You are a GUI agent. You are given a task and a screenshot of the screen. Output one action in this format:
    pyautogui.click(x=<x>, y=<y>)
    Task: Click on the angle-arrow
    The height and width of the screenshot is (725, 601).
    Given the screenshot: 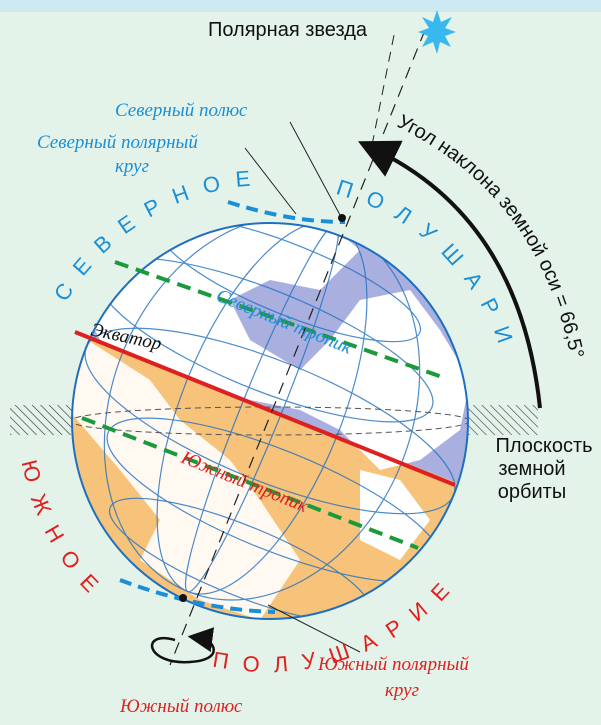 What is the action you would take?
    pyautogui.click(x=450, y=274)
    